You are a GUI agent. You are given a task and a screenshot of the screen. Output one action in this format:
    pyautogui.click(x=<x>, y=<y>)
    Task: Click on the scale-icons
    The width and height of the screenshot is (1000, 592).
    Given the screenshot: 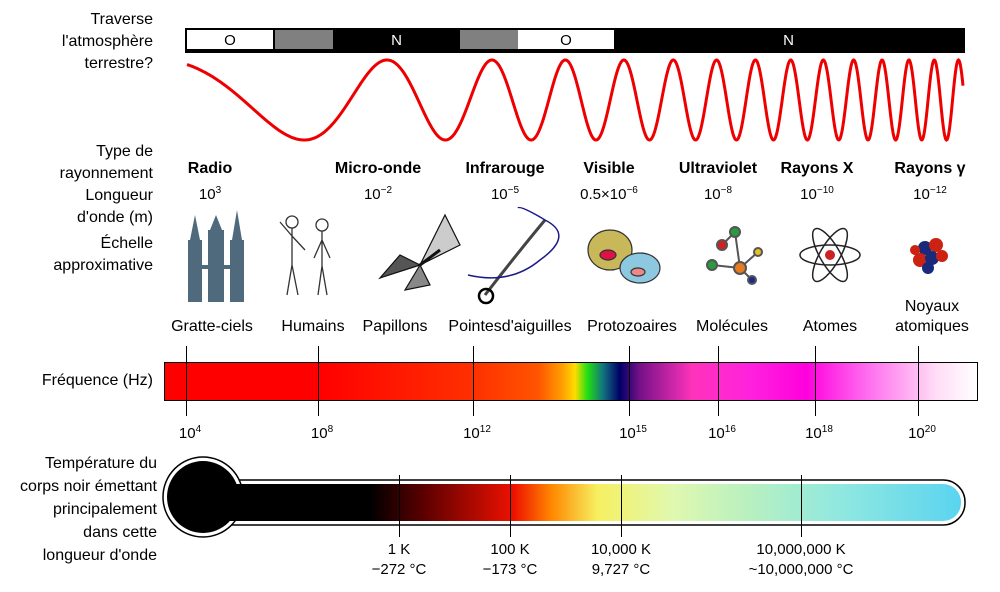 What is the action you would take?
    pyautogui.click(x=568, y=255)
    